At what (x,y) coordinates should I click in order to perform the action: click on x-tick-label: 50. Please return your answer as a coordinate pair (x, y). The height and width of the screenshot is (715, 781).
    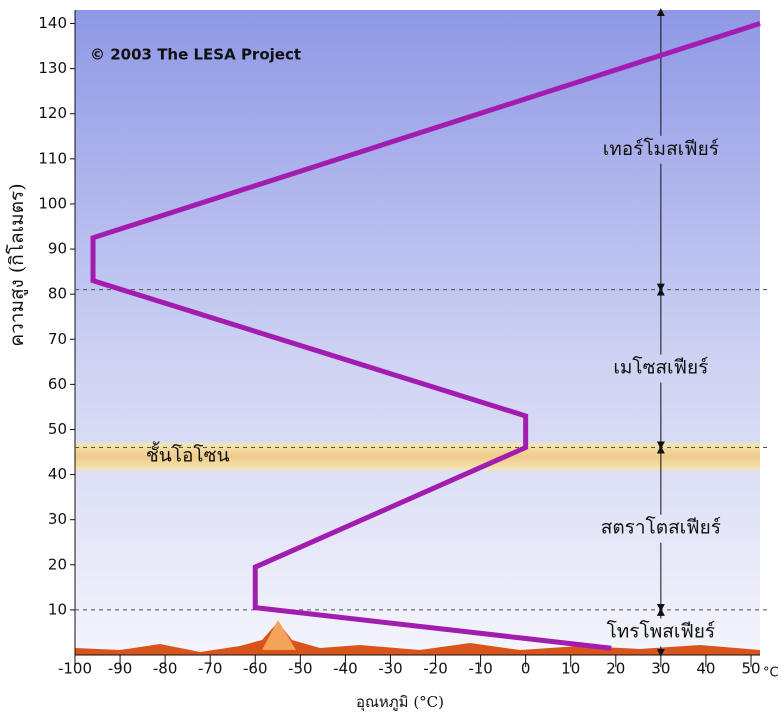
    Looking at the image, I should click on (750, 669).